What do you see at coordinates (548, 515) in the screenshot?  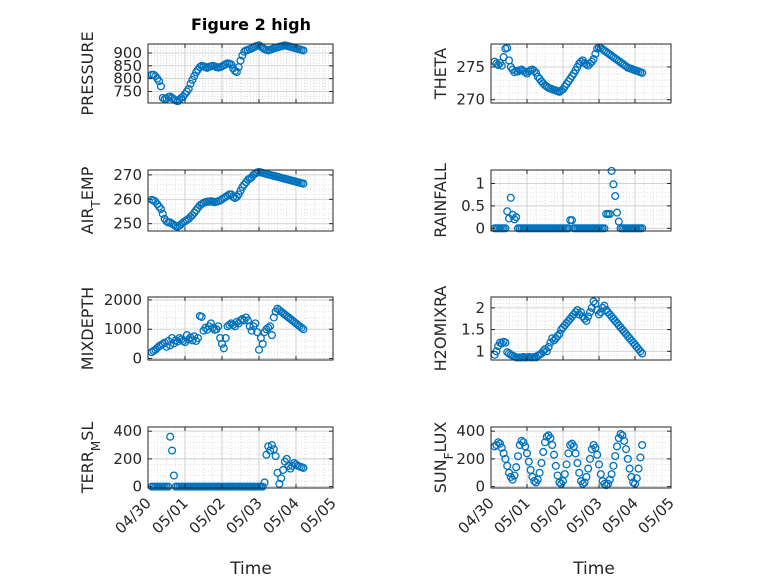 I see `x-tick-label: 05/02` at bounding box center [548, 515].